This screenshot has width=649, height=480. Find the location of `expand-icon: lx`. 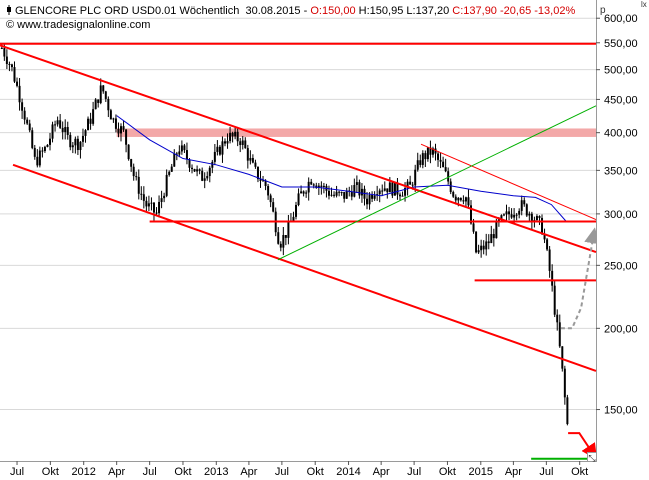

expand-icon: lx is located at coordinates (644, 4).